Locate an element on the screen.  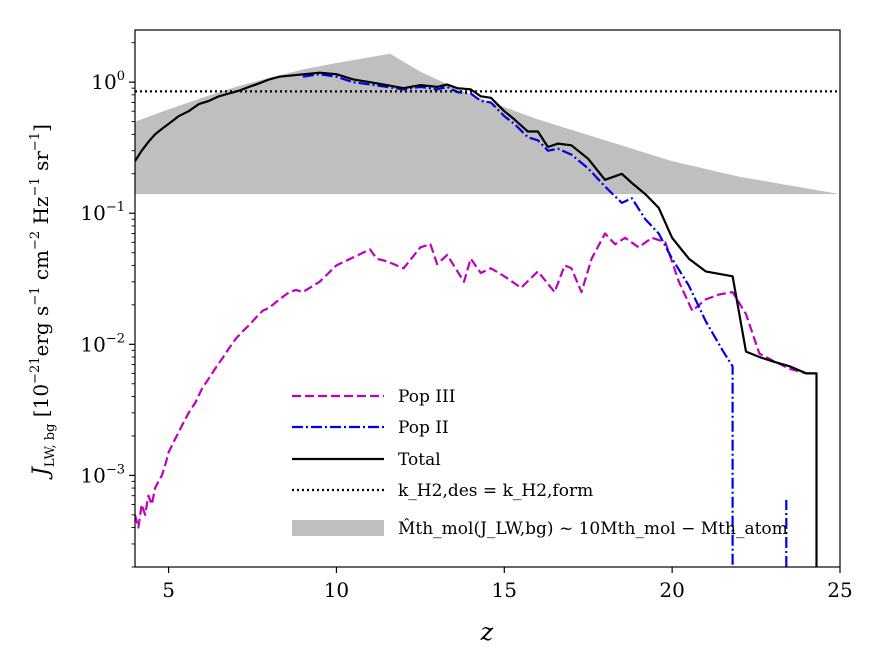
legend-label-threshold: k_H2,des = k_H2,form is located at coordinates (495, 491).